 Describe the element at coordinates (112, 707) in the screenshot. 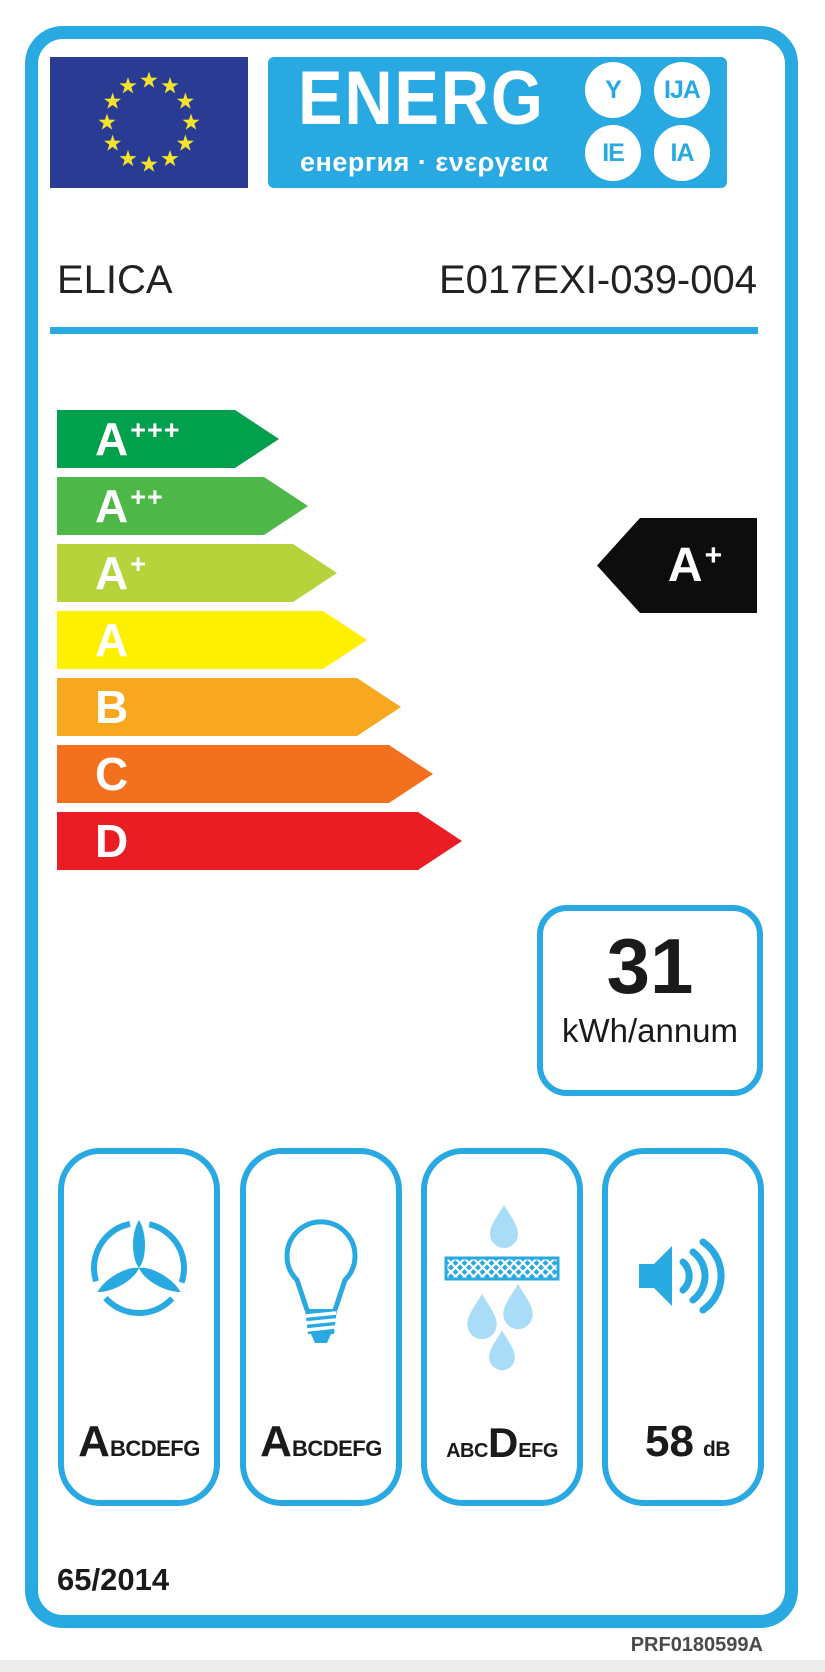

I see `arrow-letter: B` at that location.